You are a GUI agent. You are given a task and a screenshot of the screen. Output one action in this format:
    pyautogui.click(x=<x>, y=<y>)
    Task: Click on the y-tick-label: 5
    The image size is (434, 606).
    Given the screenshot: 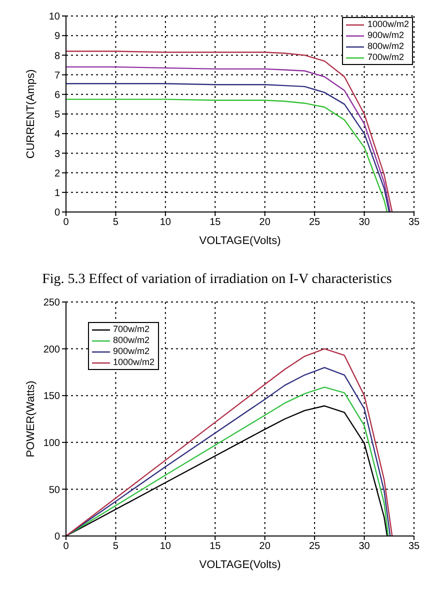 What is the action you would take?
    pyautogui.click(x=57, y=115)
    